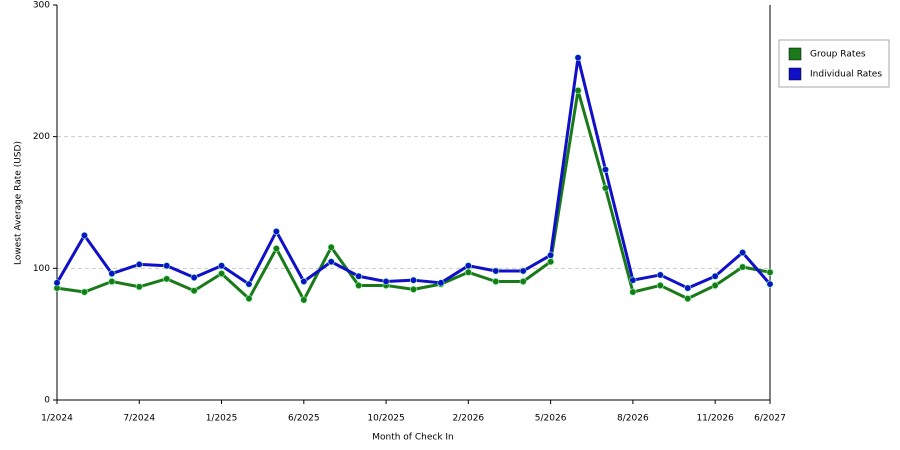  I want to click on x-tick-label: 7/2024, so click(139, 419).